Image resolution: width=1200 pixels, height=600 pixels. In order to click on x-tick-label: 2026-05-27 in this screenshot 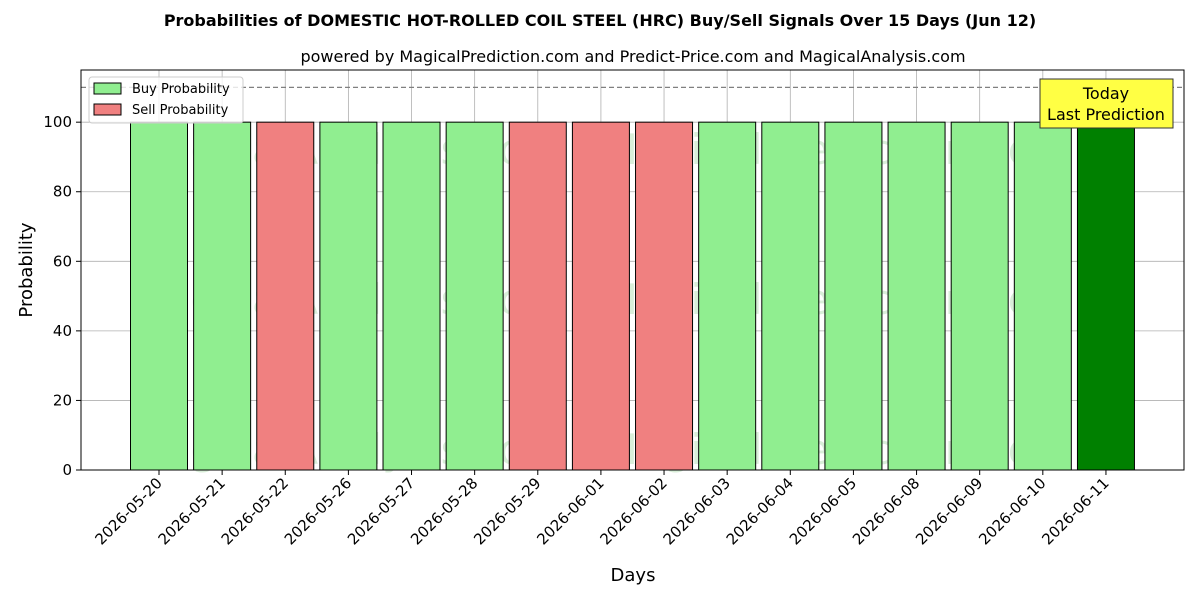, I will do `click(381, 511)`.